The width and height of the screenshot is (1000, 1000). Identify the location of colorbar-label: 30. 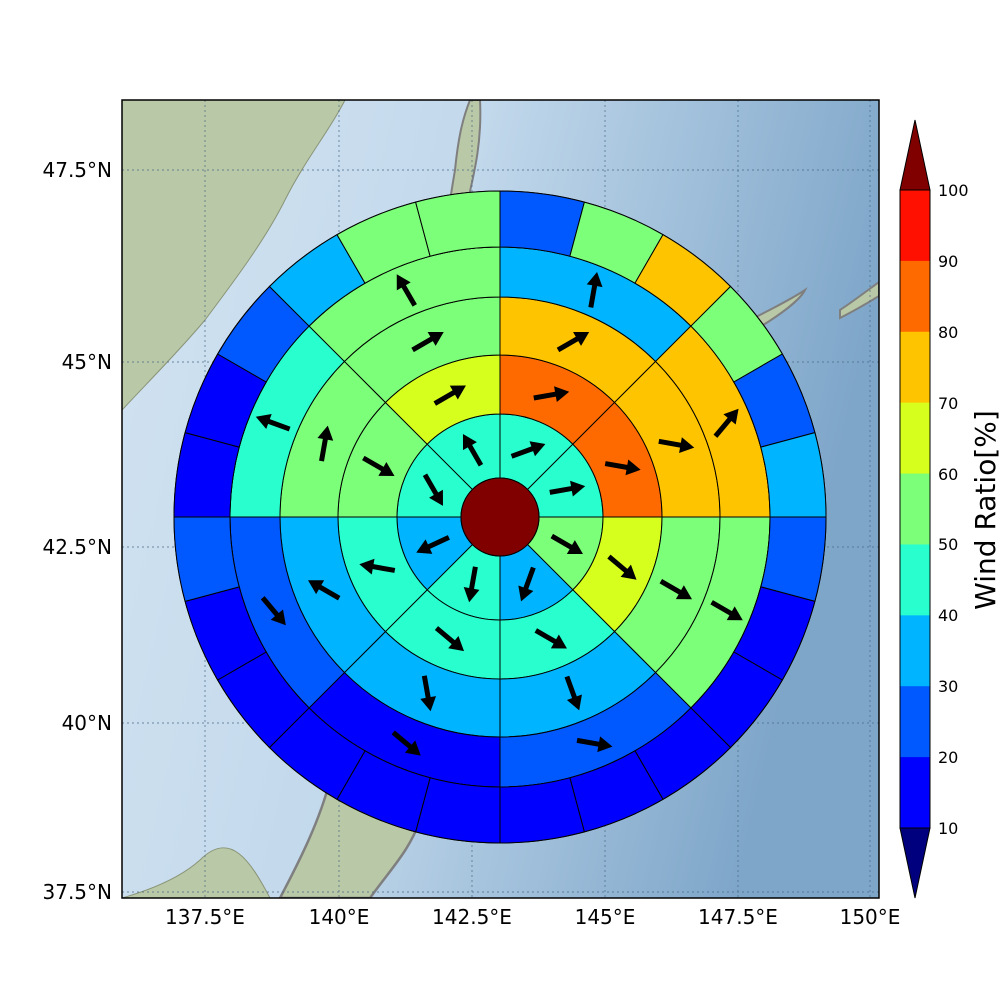
(948, 686).